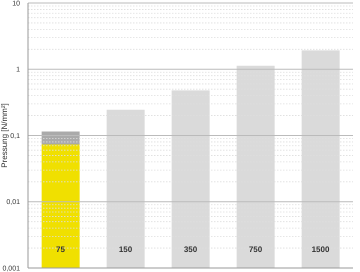 The image size is (360, 272). I want to click on x-tick-label: 150, so click(125, 249).